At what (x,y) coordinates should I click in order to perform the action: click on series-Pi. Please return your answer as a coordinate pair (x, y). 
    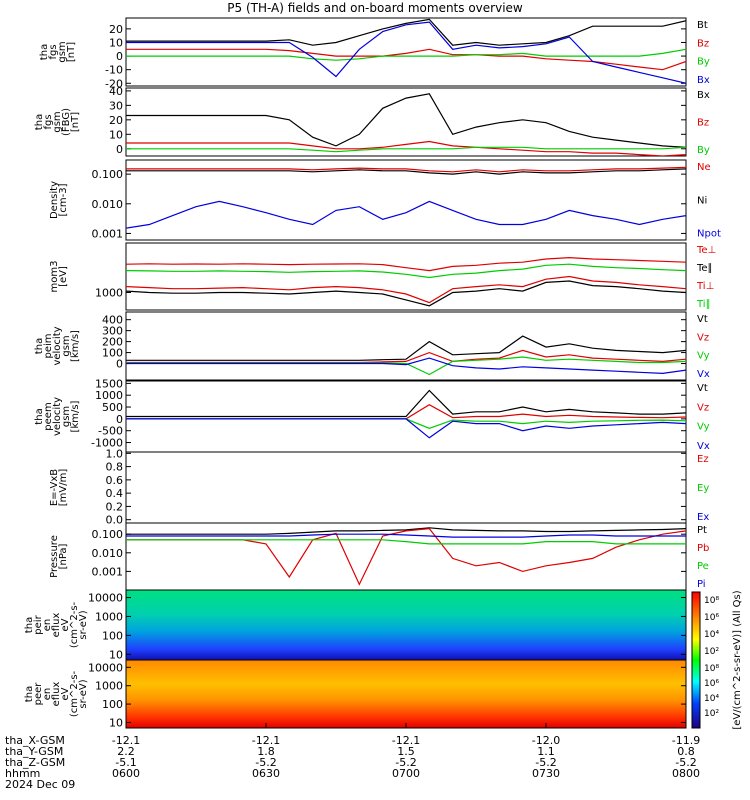
    Looking at the image, I should click on (406, 535).